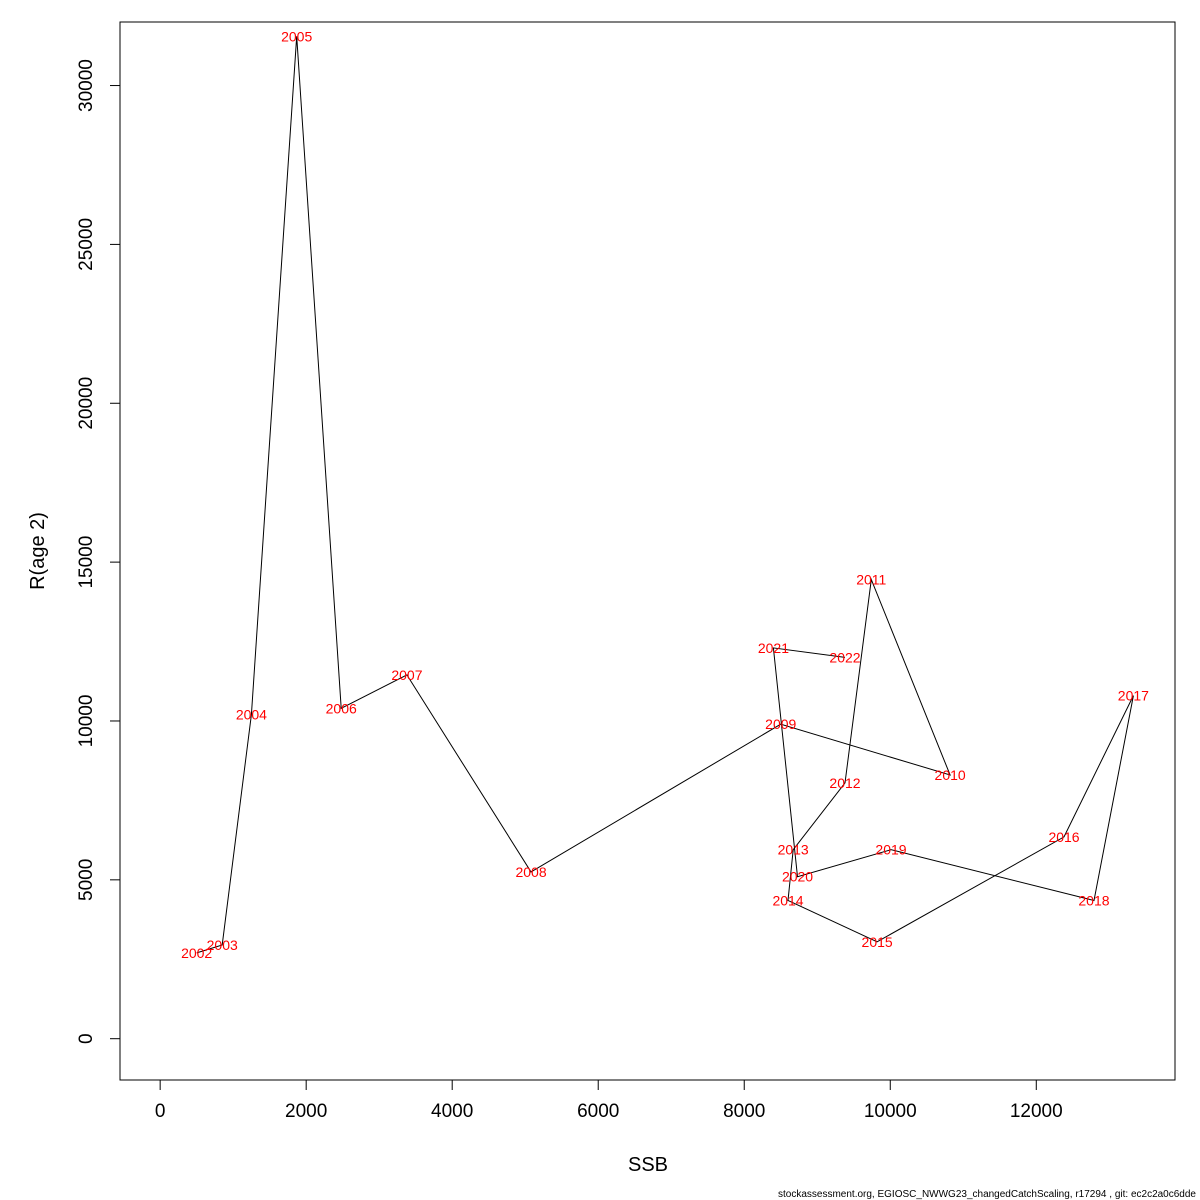 Image resolution: width=1200 pixels, height=1200 pixels. I want to click on y-tick-label: 5000, so click(86, 880).